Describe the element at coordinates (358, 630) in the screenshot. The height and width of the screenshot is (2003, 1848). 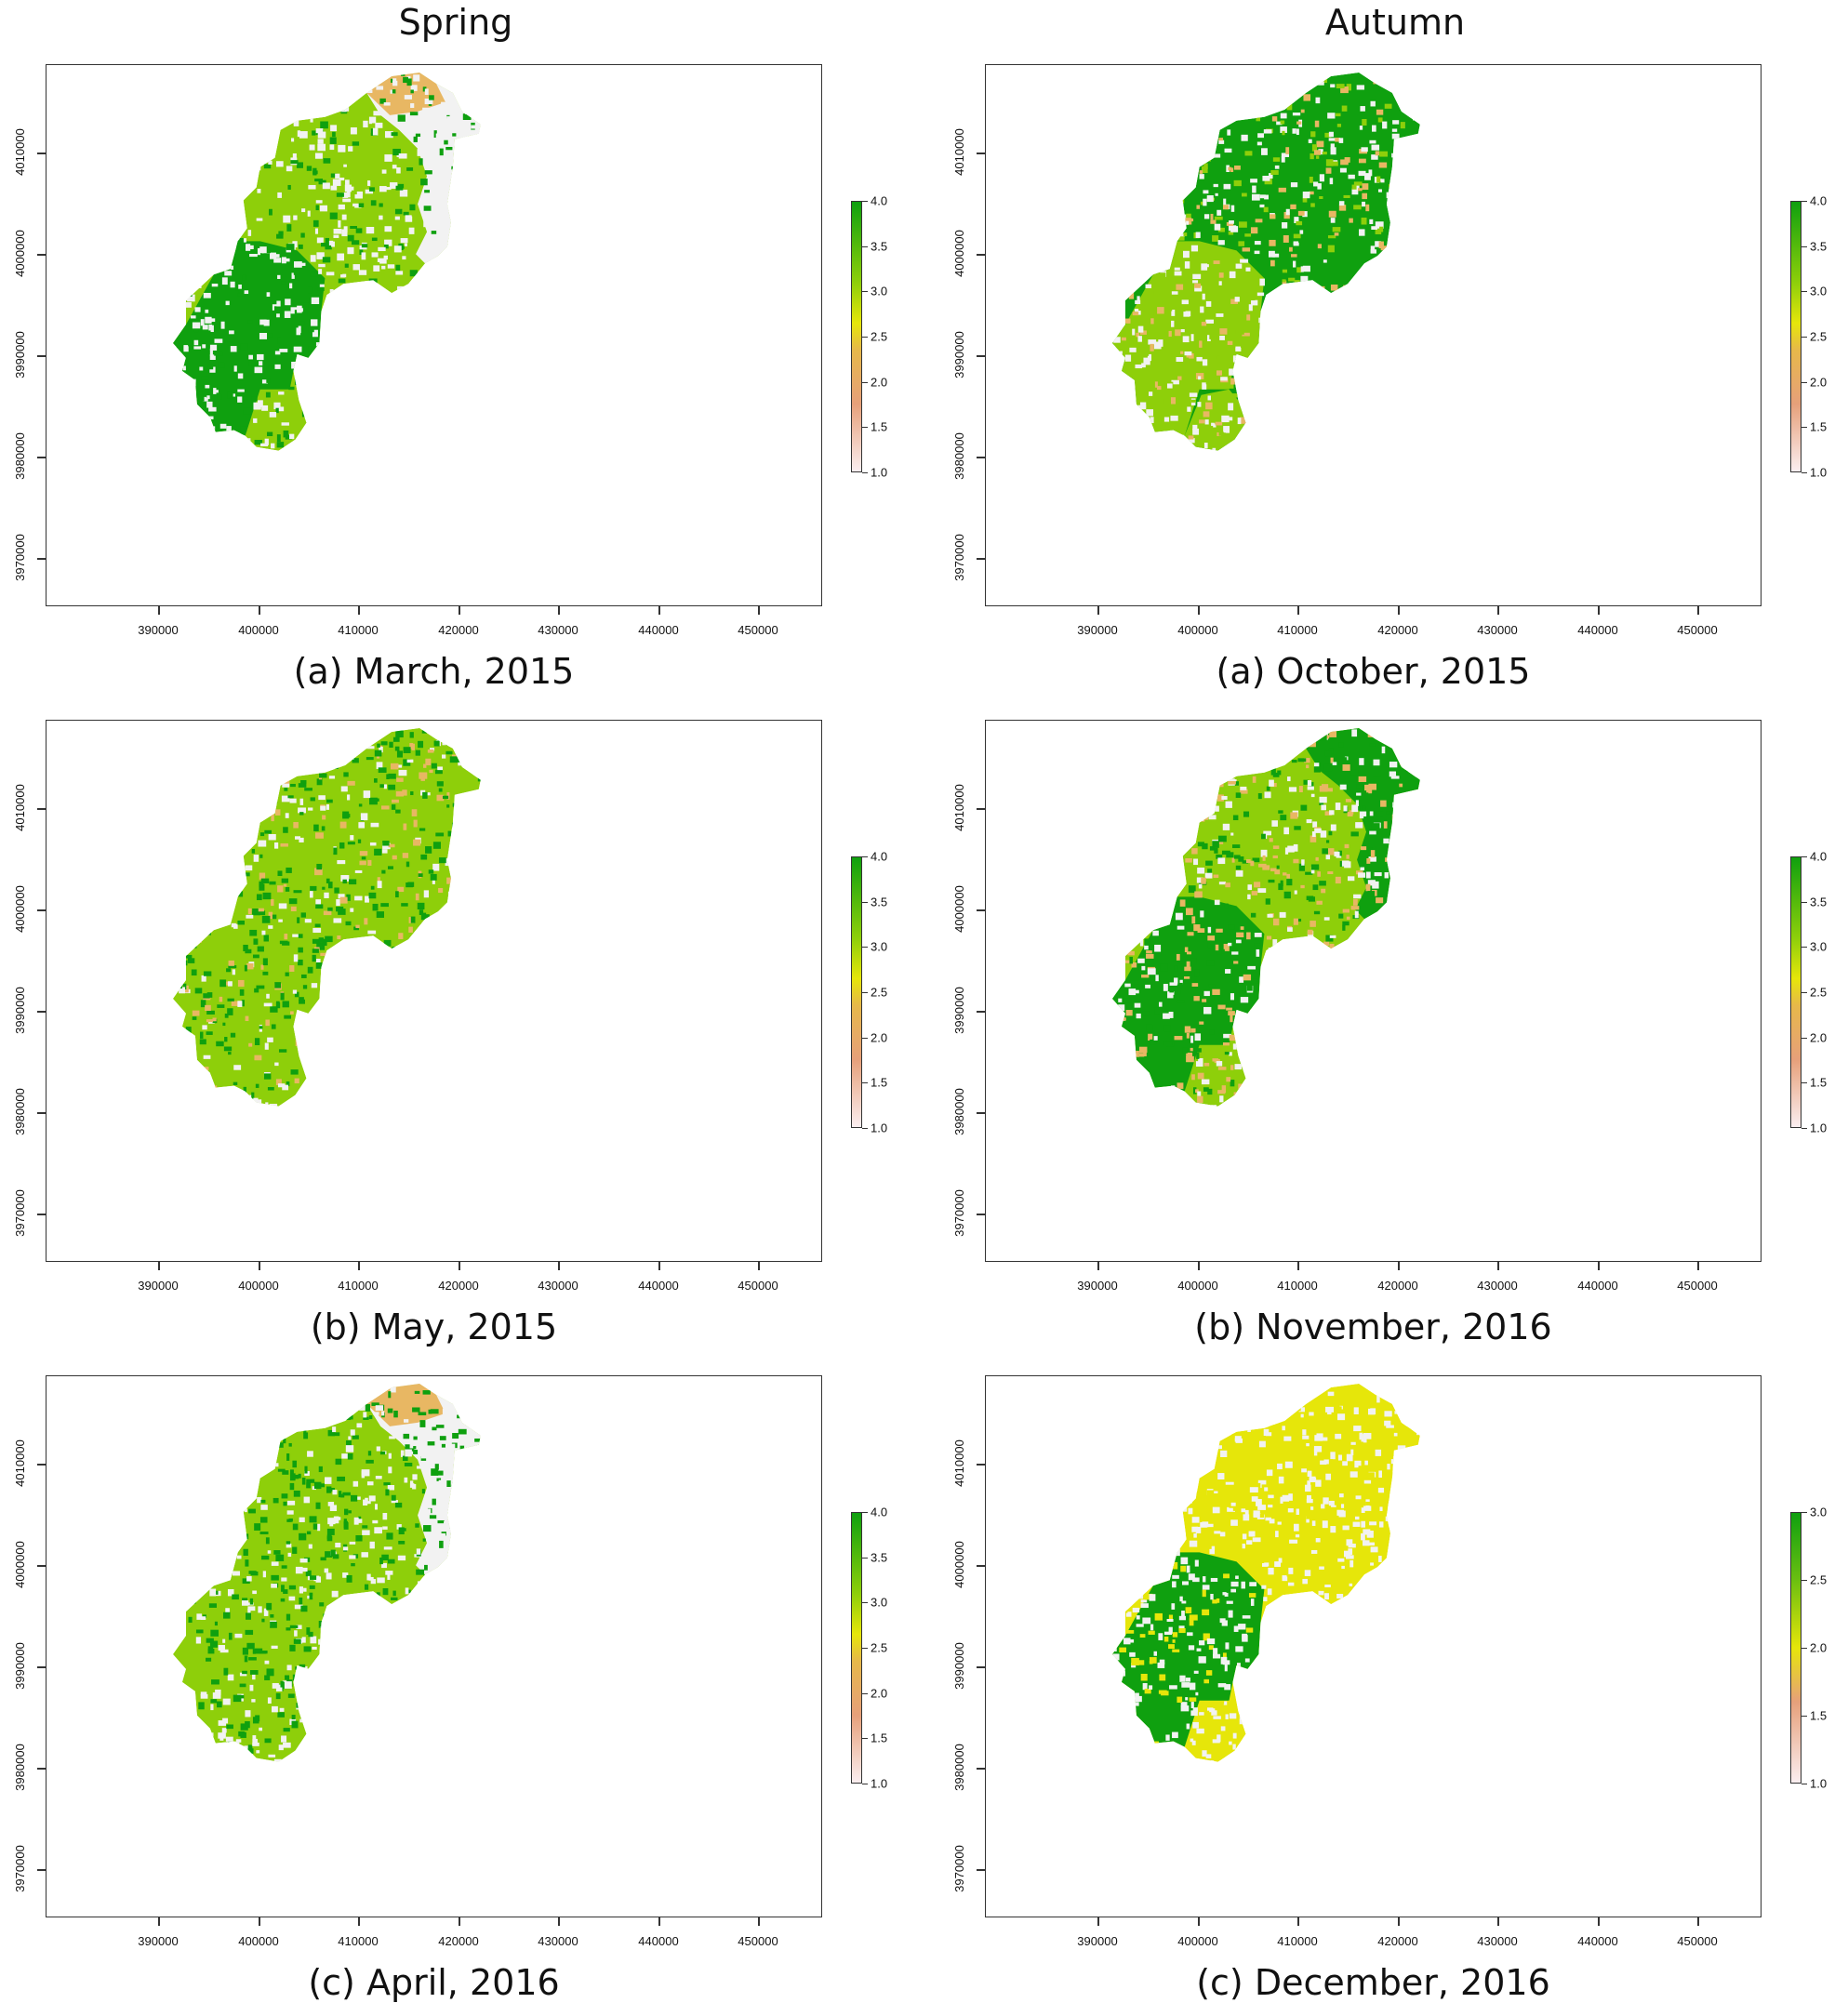
I see `x-tick-label: 410000` at that location.